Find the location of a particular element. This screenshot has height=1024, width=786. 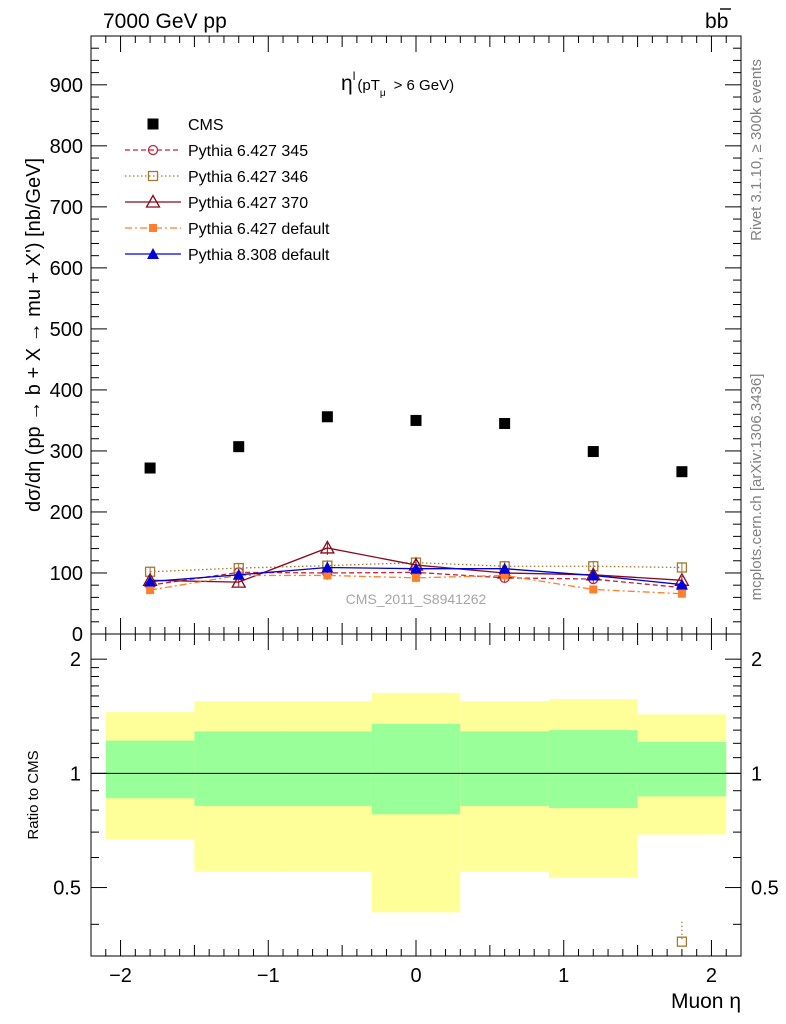

main-y-tick-label: 800 is located at coordinates (66, 147).